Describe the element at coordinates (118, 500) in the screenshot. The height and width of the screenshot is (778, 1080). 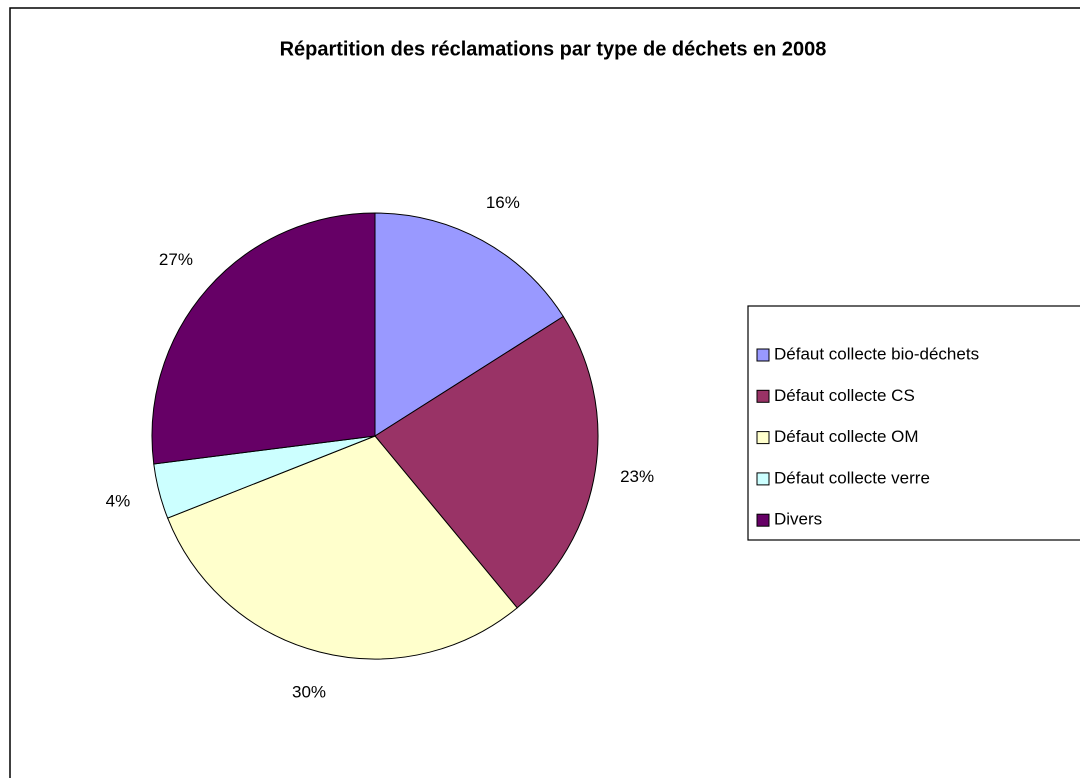
I see `data-label: 4%` at that location.